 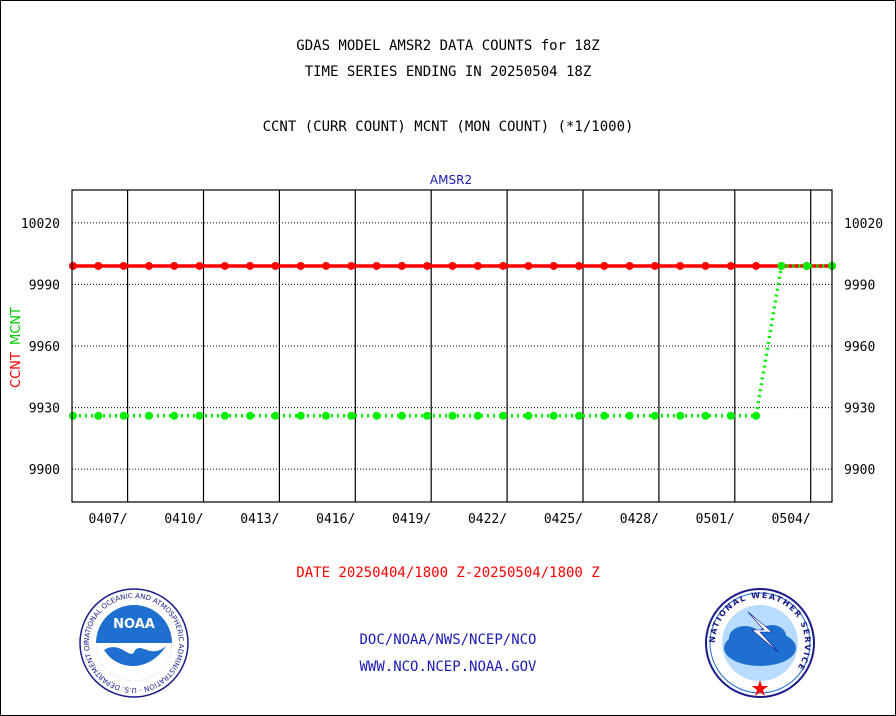 I want to click on x-tick-label: 0422/, so click(x=487, y=519).